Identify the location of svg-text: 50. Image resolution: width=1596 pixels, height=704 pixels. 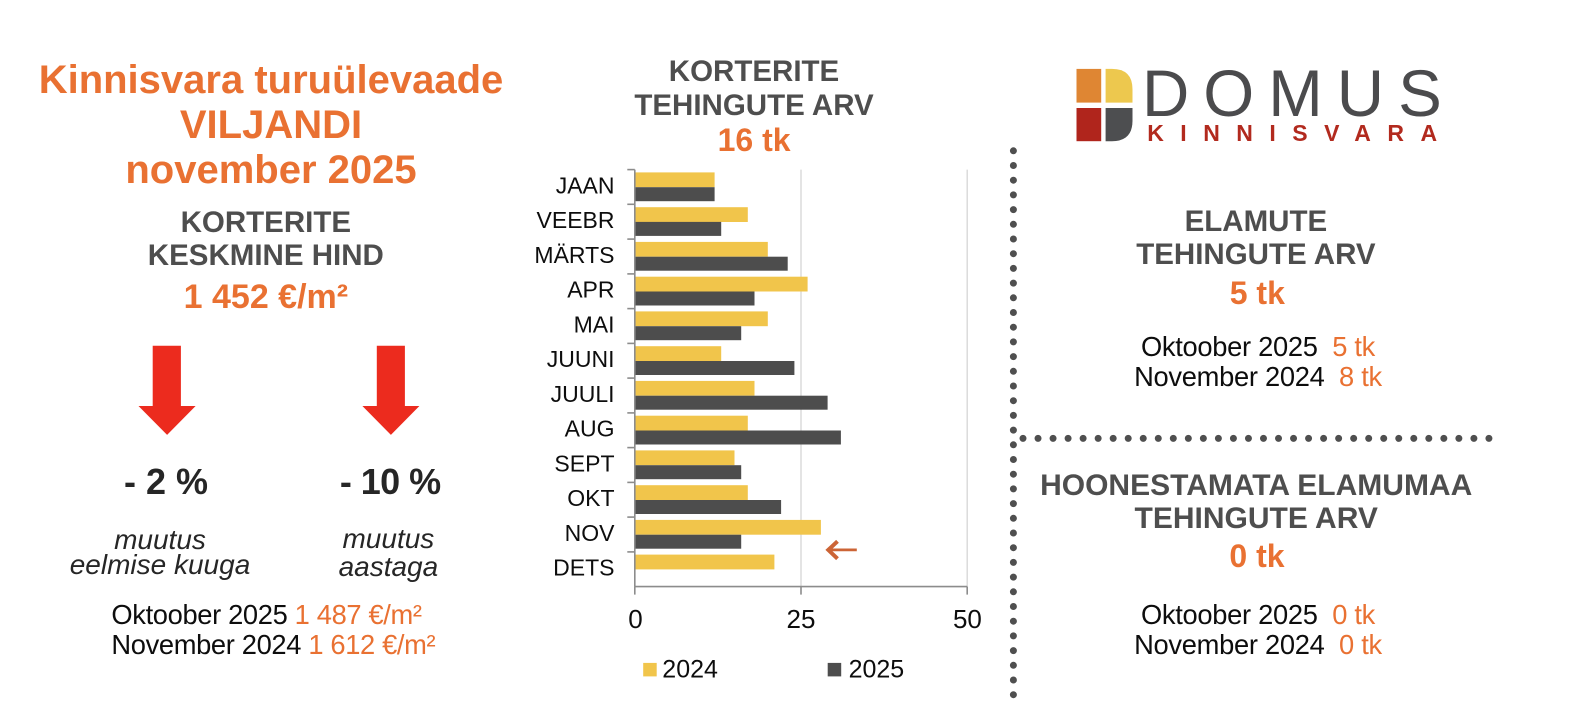
(967, 619).